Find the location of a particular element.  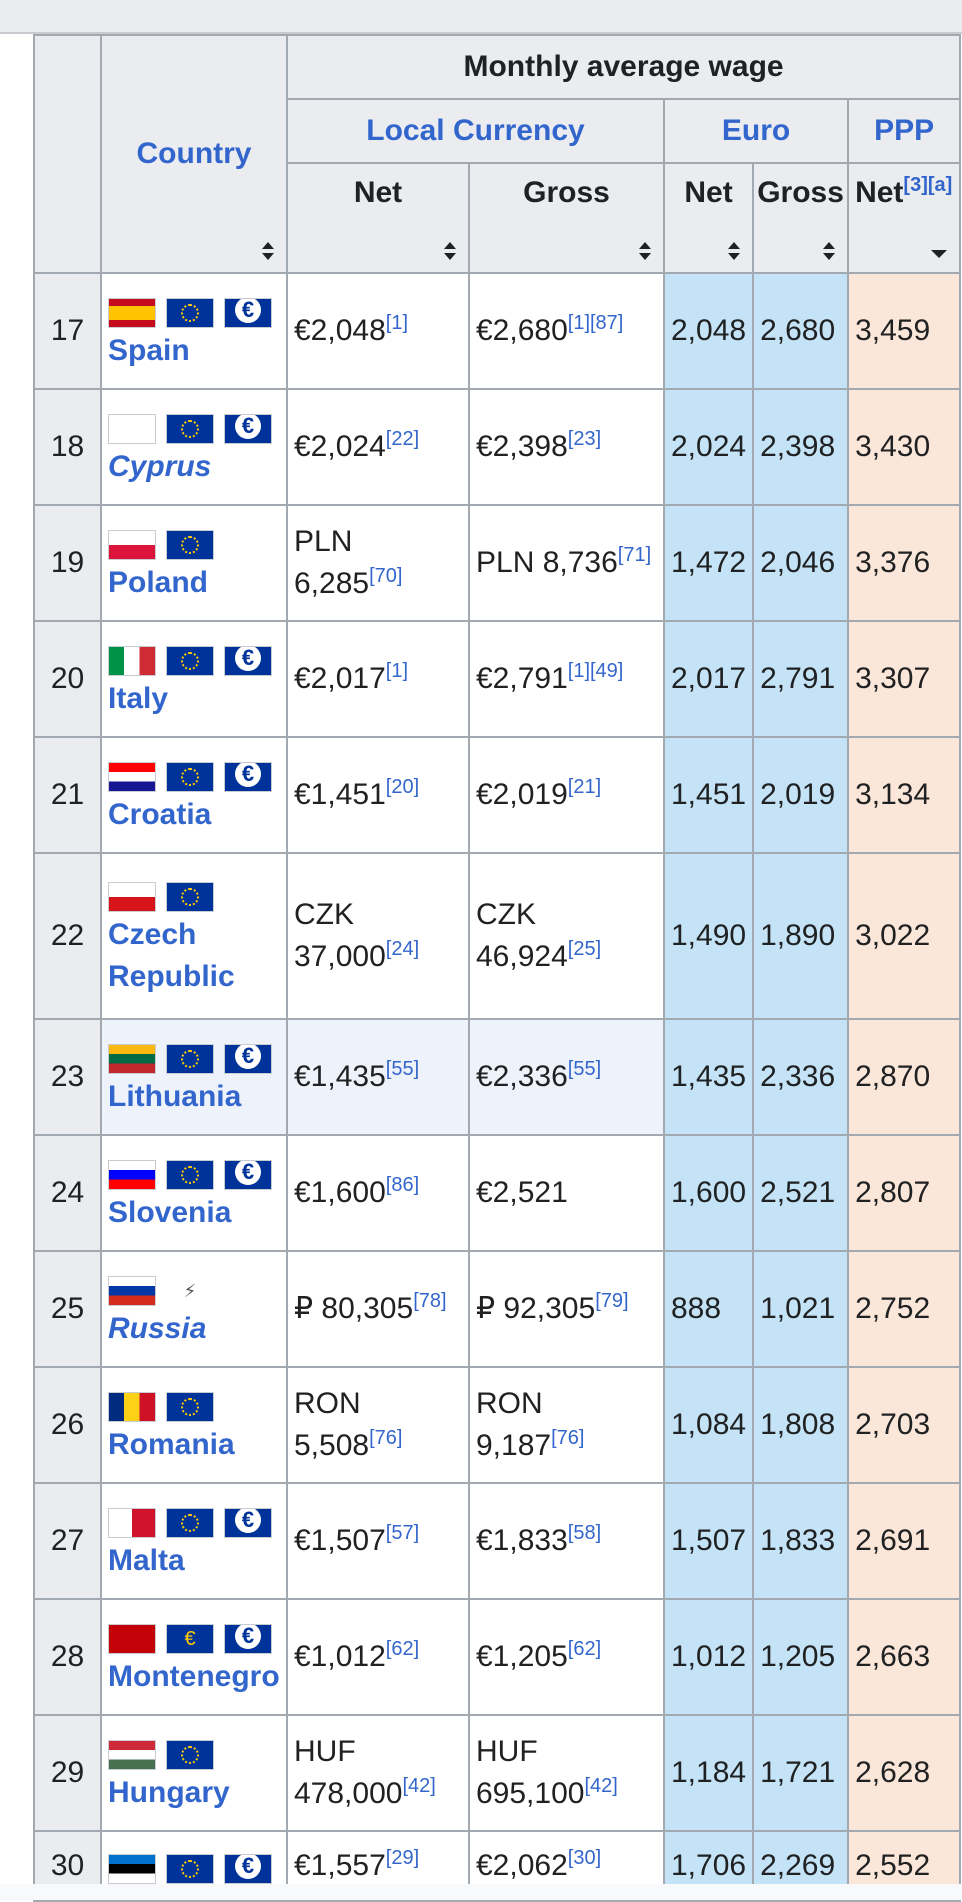

country-link: Montenegro is located at coordinates (194, 1676).